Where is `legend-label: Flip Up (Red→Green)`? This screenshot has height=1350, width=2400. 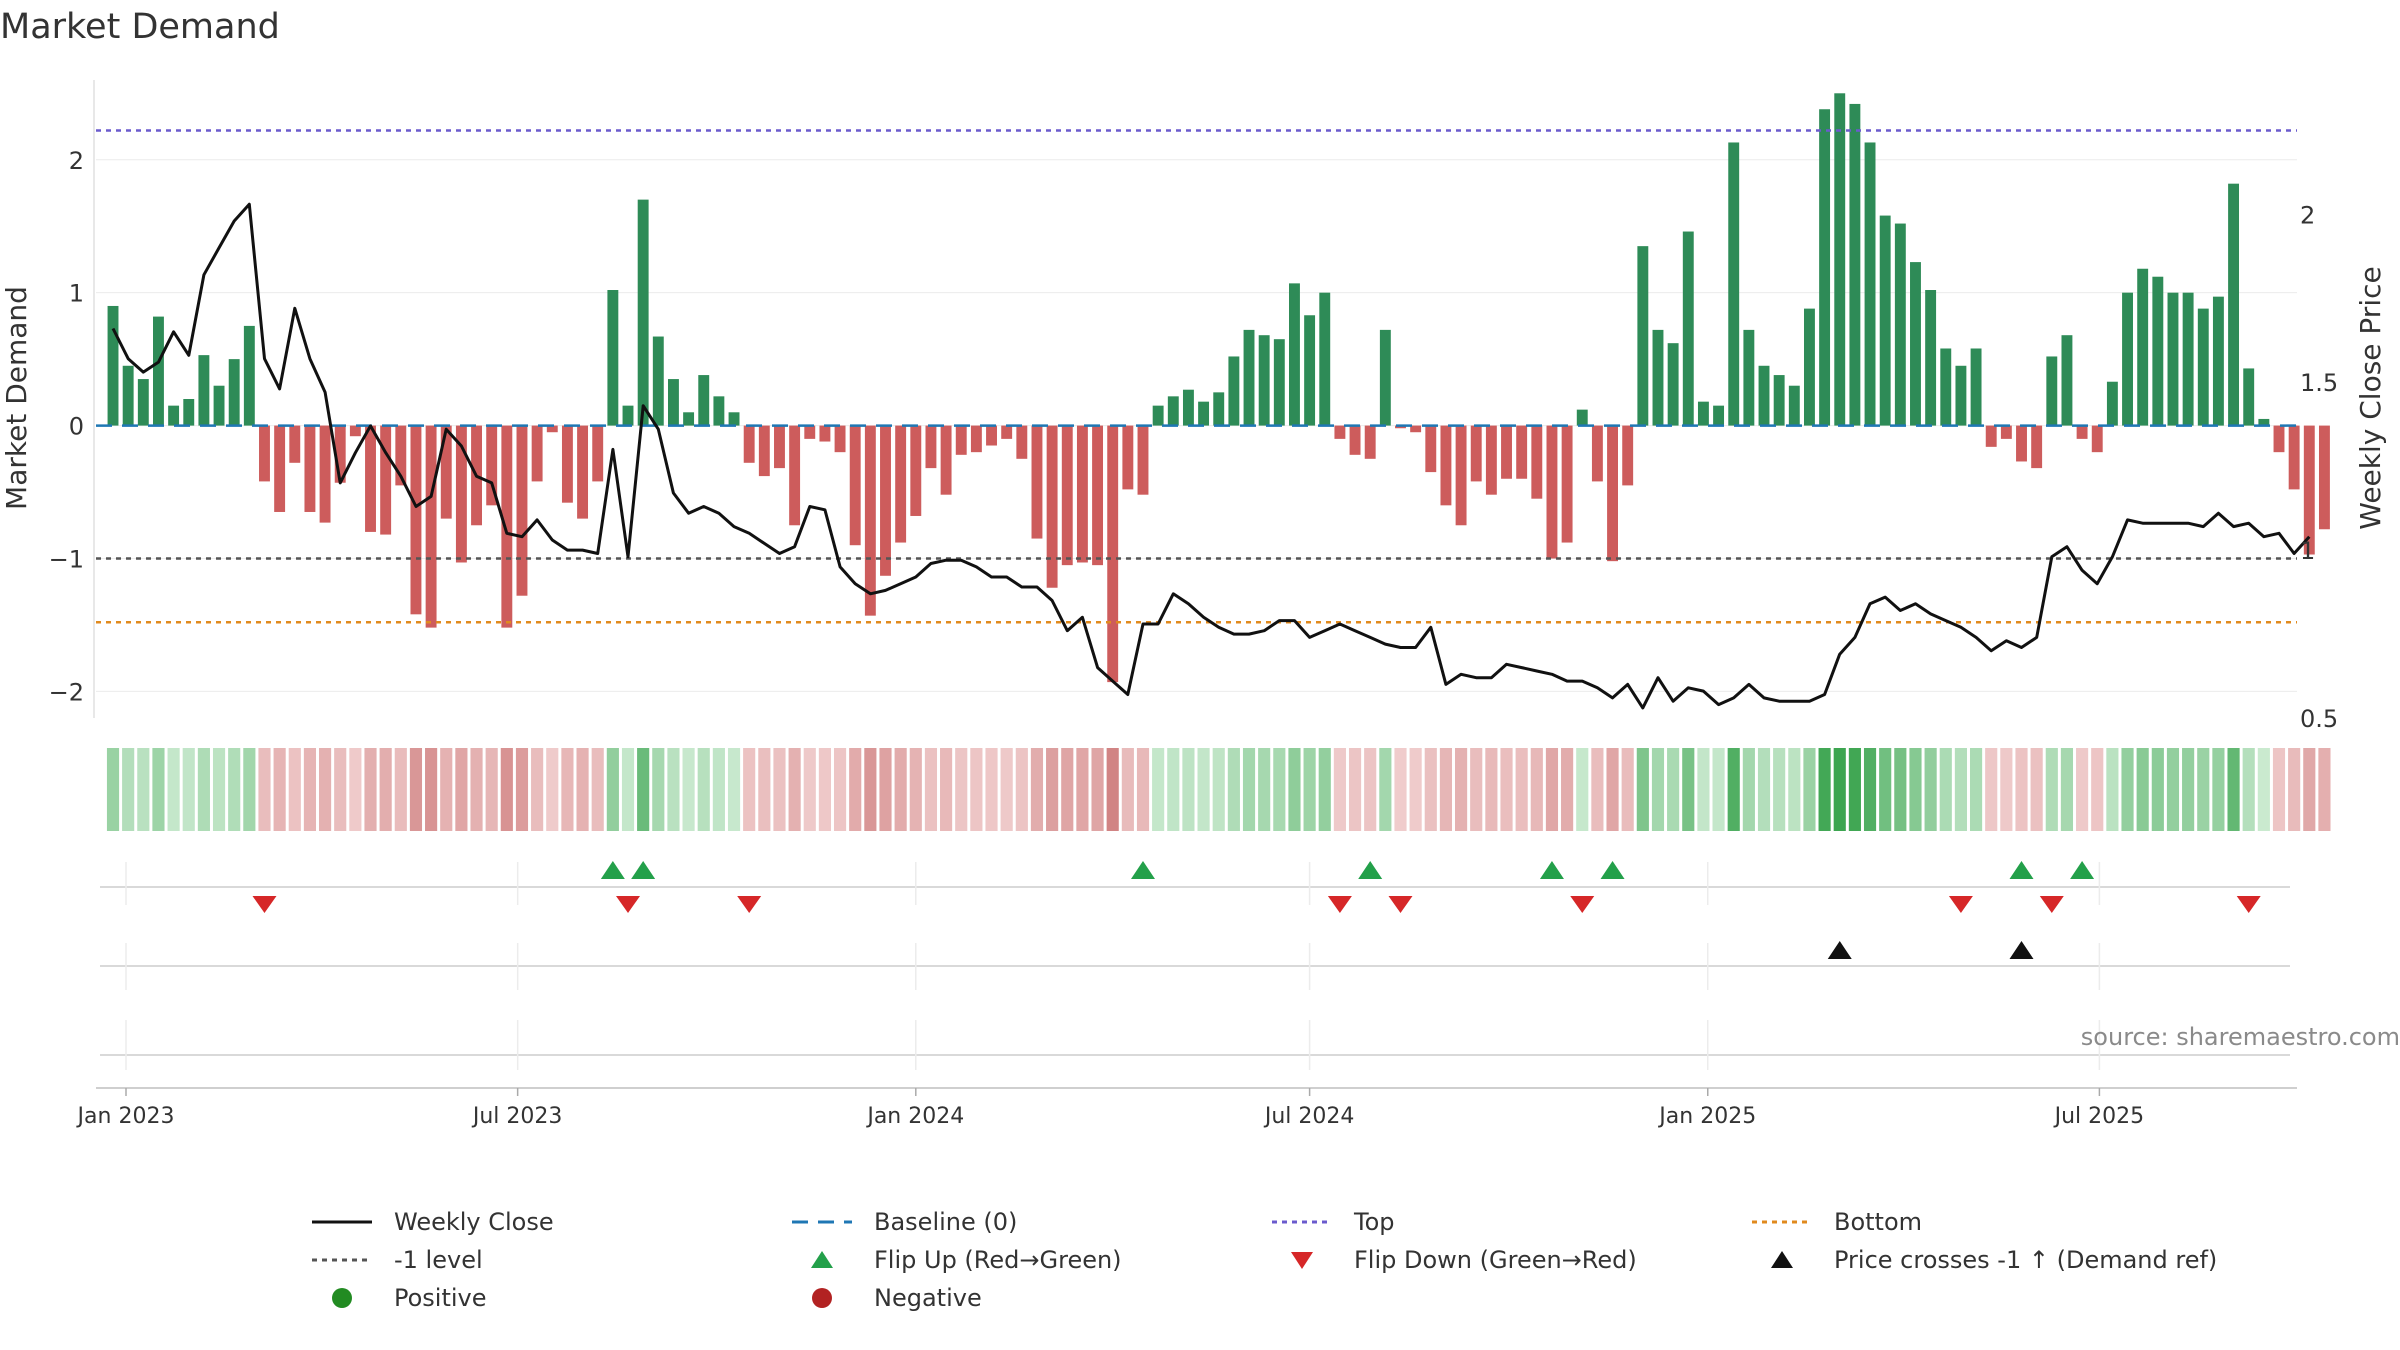 legend-label: Flip Up (Red→Green) is located at coordinates (998, 1260).